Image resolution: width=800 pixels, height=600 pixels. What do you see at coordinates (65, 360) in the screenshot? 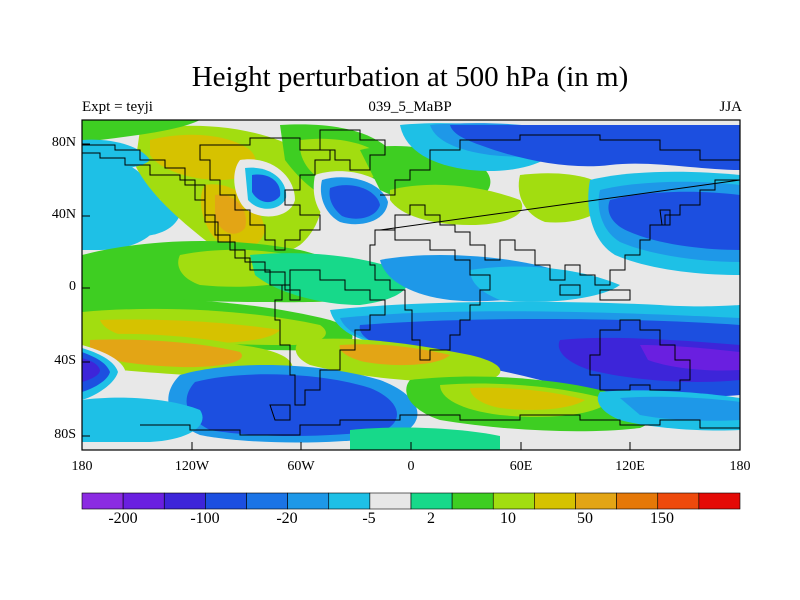
I see `y-tick-label: 40S` at bounding box center [65, 360].